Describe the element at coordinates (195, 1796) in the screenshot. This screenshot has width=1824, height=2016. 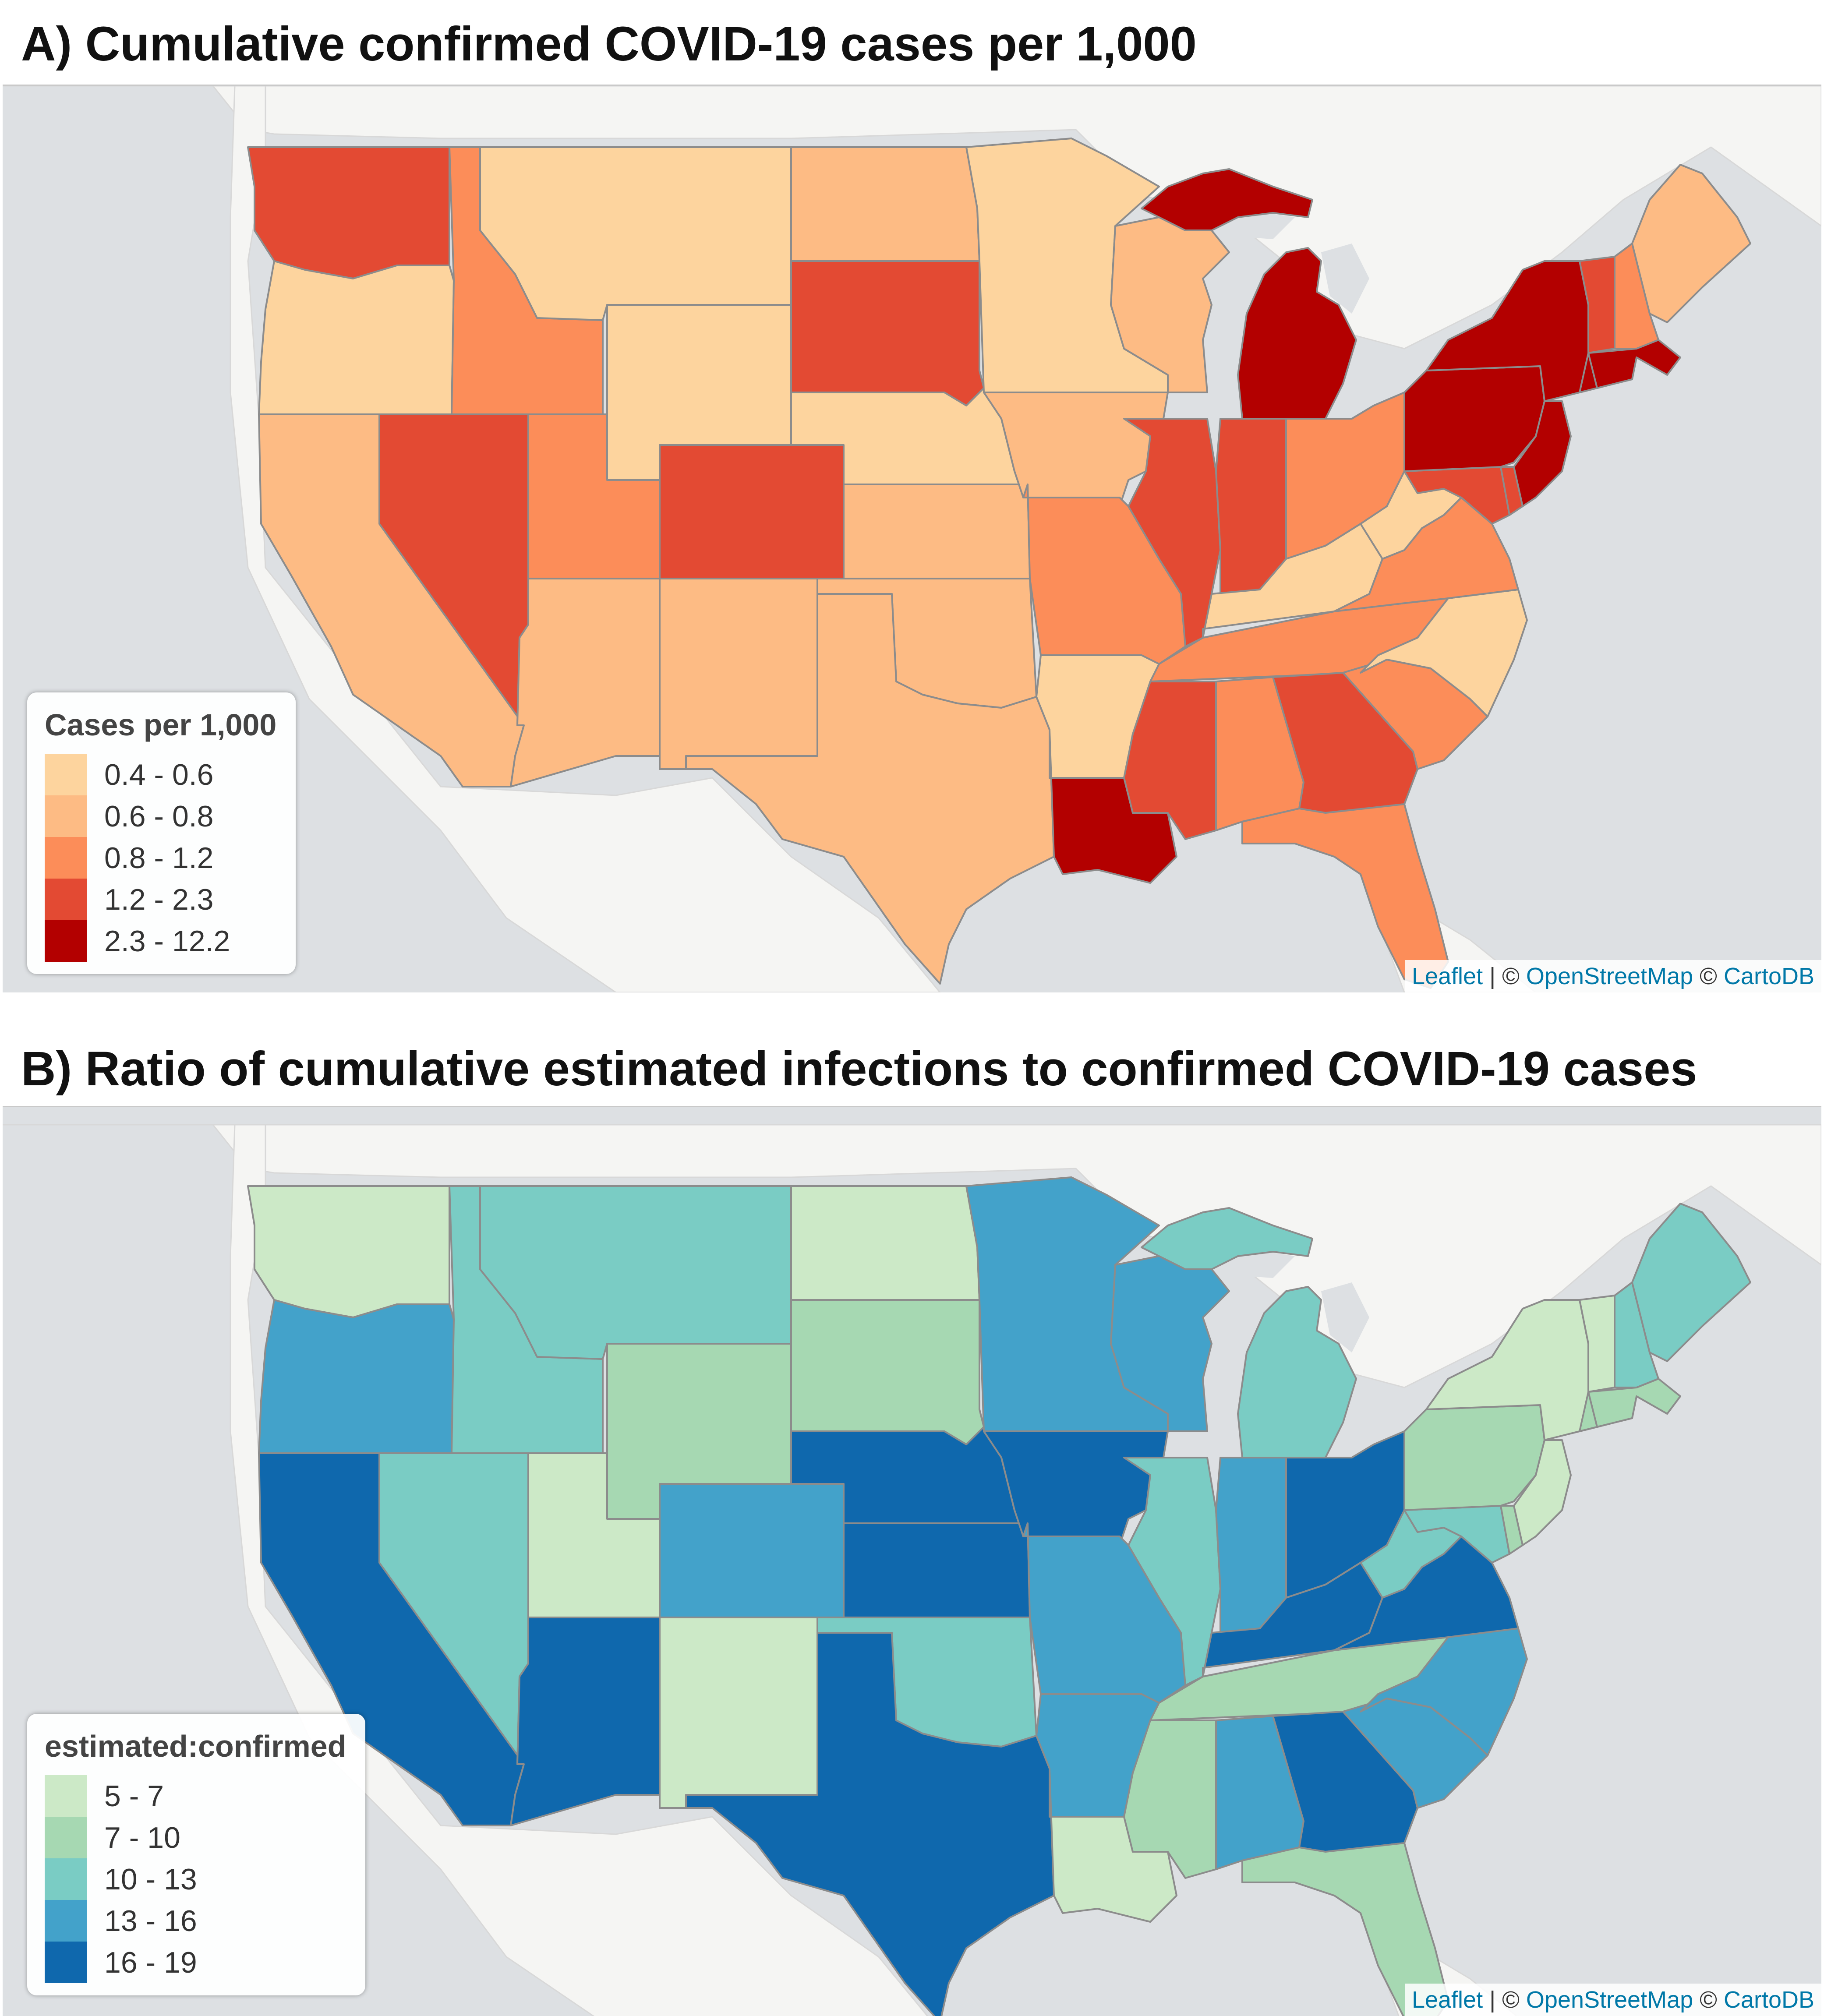
I see `legend-item: 5 - 7` at that location.